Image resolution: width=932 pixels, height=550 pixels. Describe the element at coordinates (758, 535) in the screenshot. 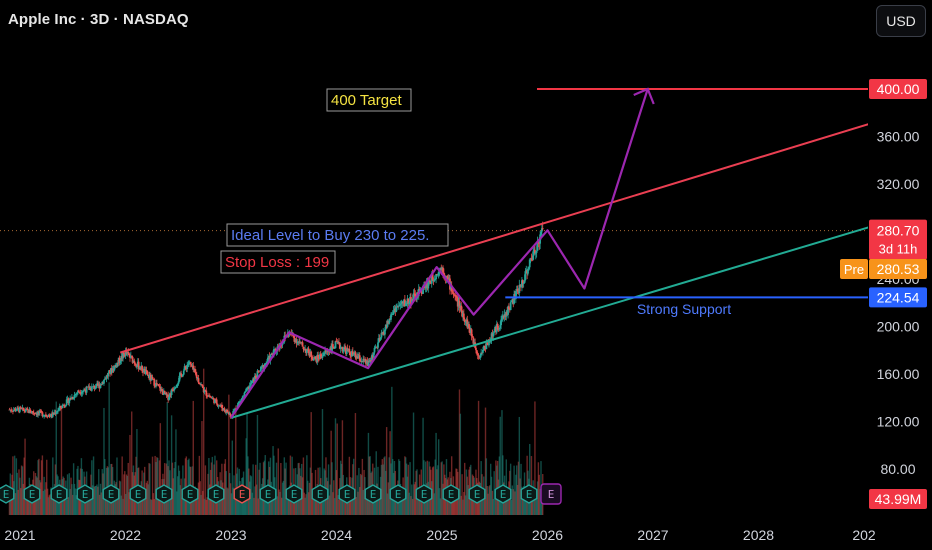

I see `time-tick-label: 2028` at that location.